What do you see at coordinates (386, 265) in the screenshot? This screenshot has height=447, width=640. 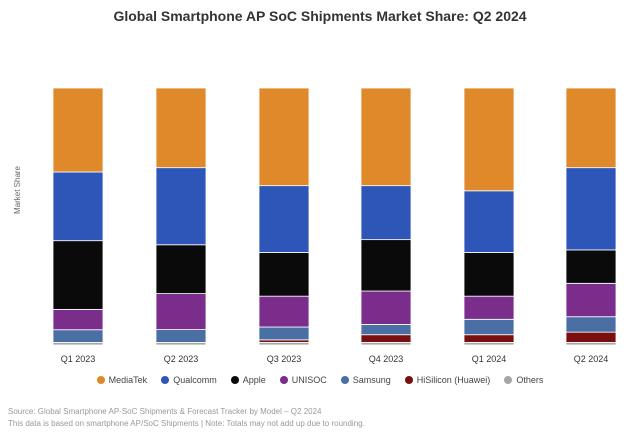 I see `bar-segment-apple-q4-2023` at bounding box center [386, 265].